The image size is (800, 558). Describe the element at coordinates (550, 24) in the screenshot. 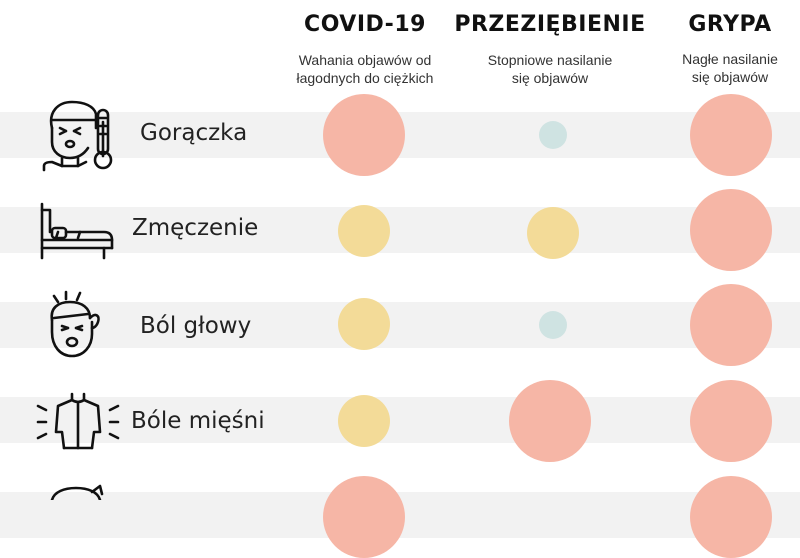

I see `column-title: PRZEZIĘBIENIE` at that location.